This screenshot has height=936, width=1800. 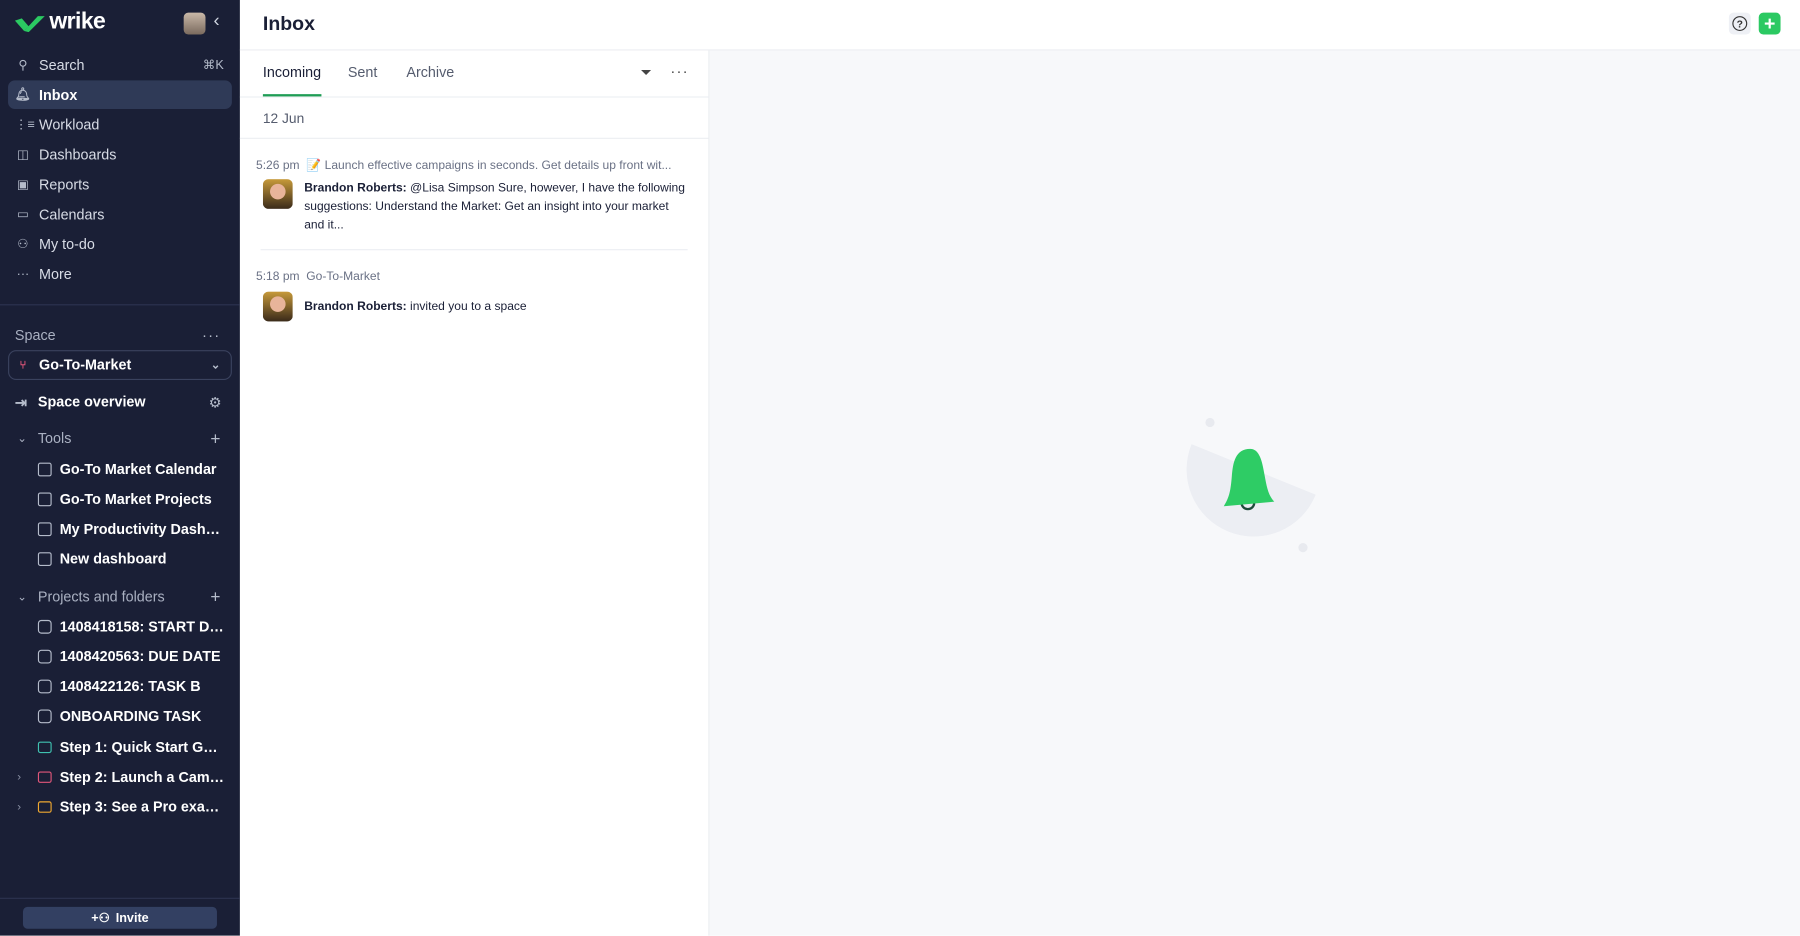 I want to click on folder-item: › Step 2: Launch a Campaign, so click(x=120, y=777).